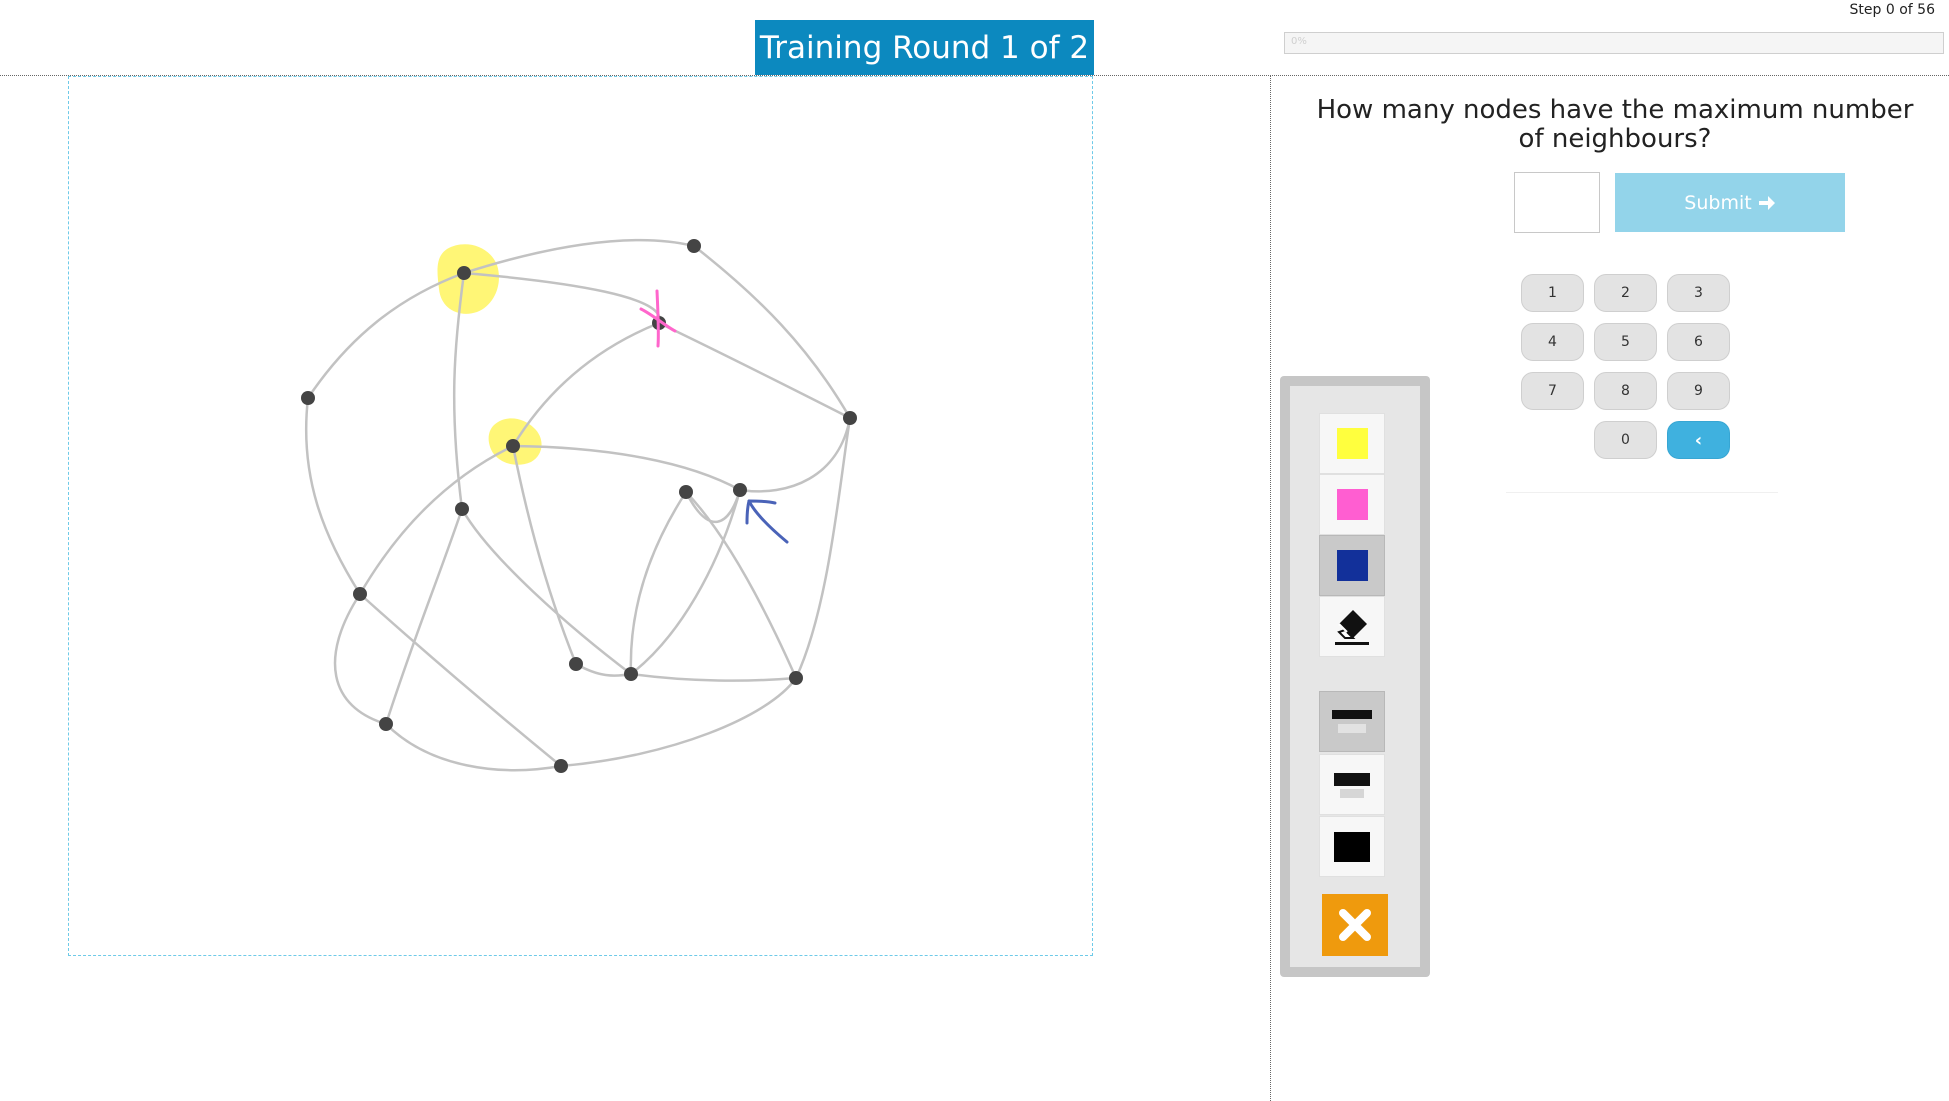 This screenshot has height=1101, width=1949. What do you see at coordinates (1552, 342) in the screenshot?
I see `keypad-key-4: 4` at bounding box center [1552, 342].